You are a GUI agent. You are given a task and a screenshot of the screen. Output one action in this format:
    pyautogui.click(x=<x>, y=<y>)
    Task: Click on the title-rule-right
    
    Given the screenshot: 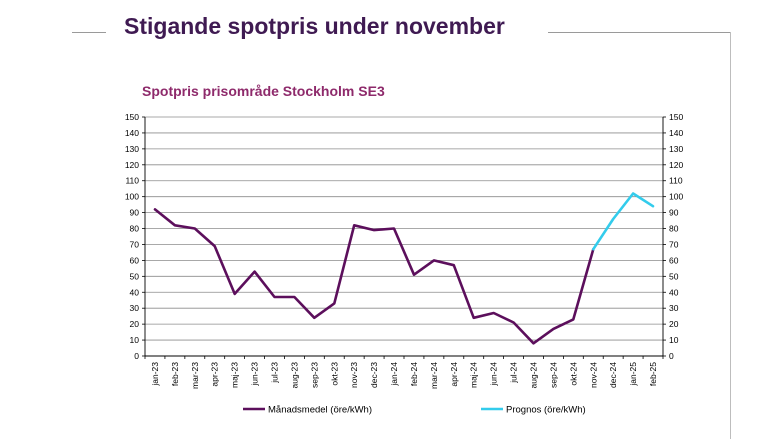 What is the action you would take?
    pyautogui.click(x=639, y=32)
    